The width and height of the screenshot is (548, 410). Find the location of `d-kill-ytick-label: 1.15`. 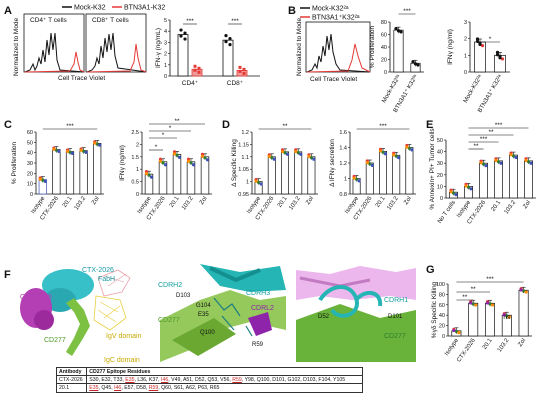

d-kill-ytick-label: 1.15 is located at coordinates (243, 145).